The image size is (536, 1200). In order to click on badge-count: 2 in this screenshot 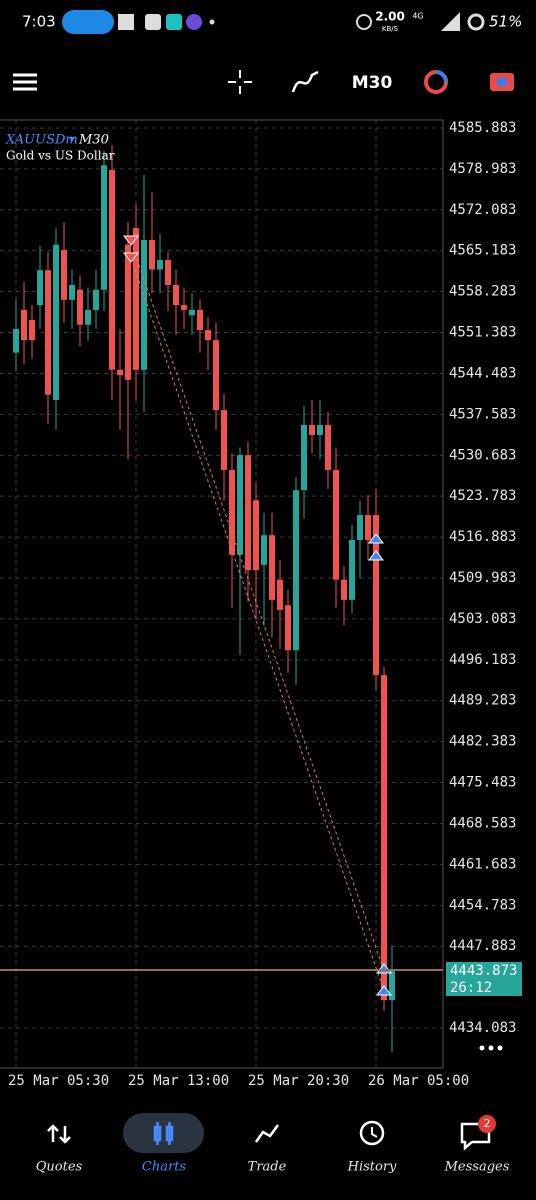, I will do `click(487, 1123)`.